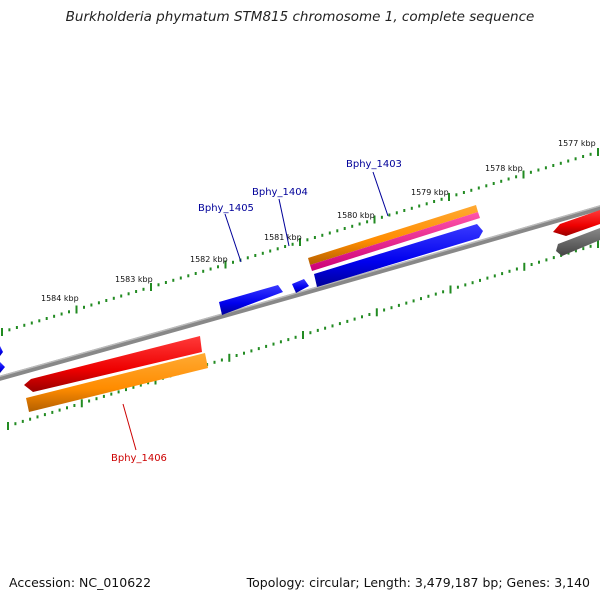 Image resolution: width=600 pixels, height=600 pixels. What do you see at coordinates (577, 143) in the screenshot?
I see `tick-label-1577: 1577 kbp` at bounding box center [577, 143].